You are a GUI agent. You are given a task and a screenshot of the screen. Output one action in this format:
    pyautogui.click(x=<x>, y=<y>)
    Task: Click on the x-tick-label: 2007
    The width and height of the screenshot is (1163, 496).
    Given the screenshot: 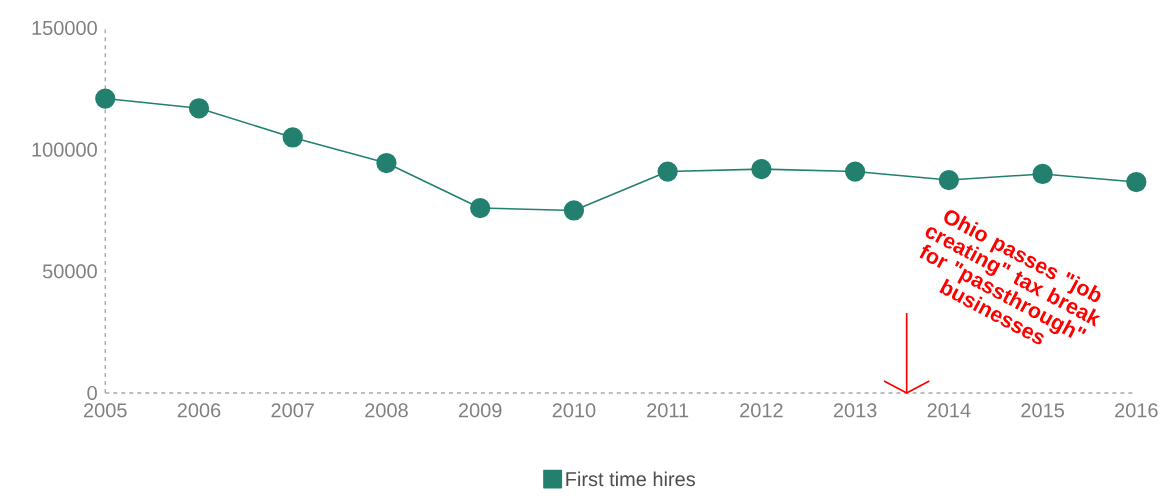 What is the action you would take?
    pyautogui.click(x=292, y=410)
    